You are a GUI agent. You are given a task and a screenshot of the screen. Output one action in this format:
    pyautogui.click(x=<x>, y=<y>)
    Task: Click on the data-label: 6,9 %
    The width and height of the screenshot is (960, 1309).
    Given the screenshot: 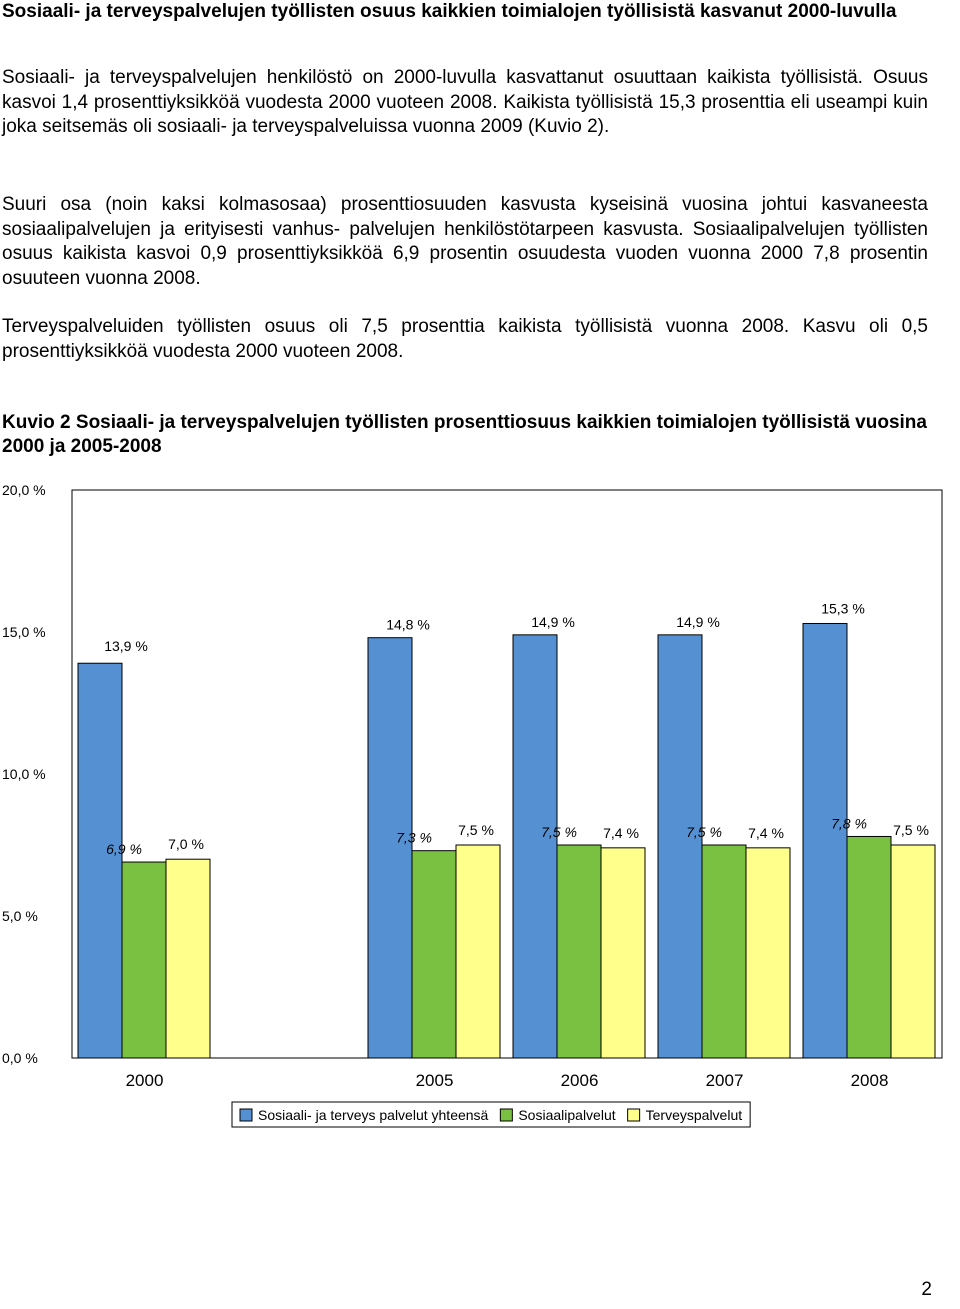 What is the action you would take?
    pyautogui.click(x=124, y=849)
    